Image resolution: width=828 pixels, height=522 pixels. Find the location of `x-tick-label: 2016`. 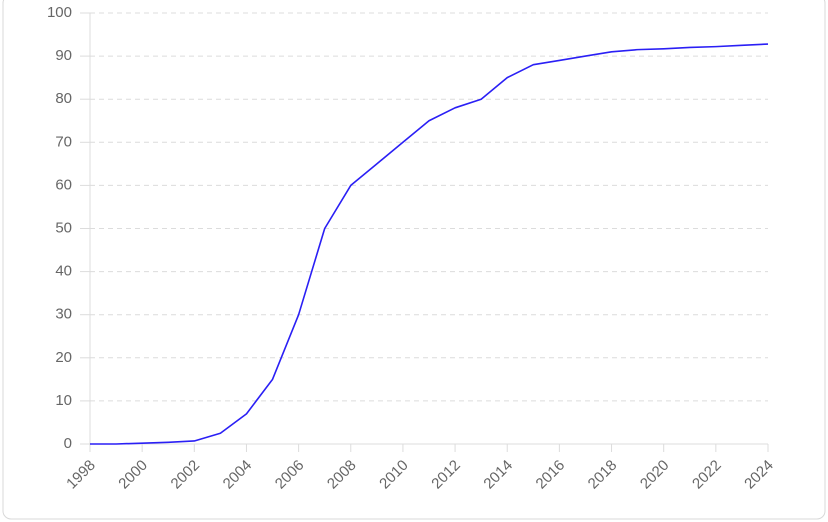

x-tick-label: 2016 is located at coordinates (551, 475).